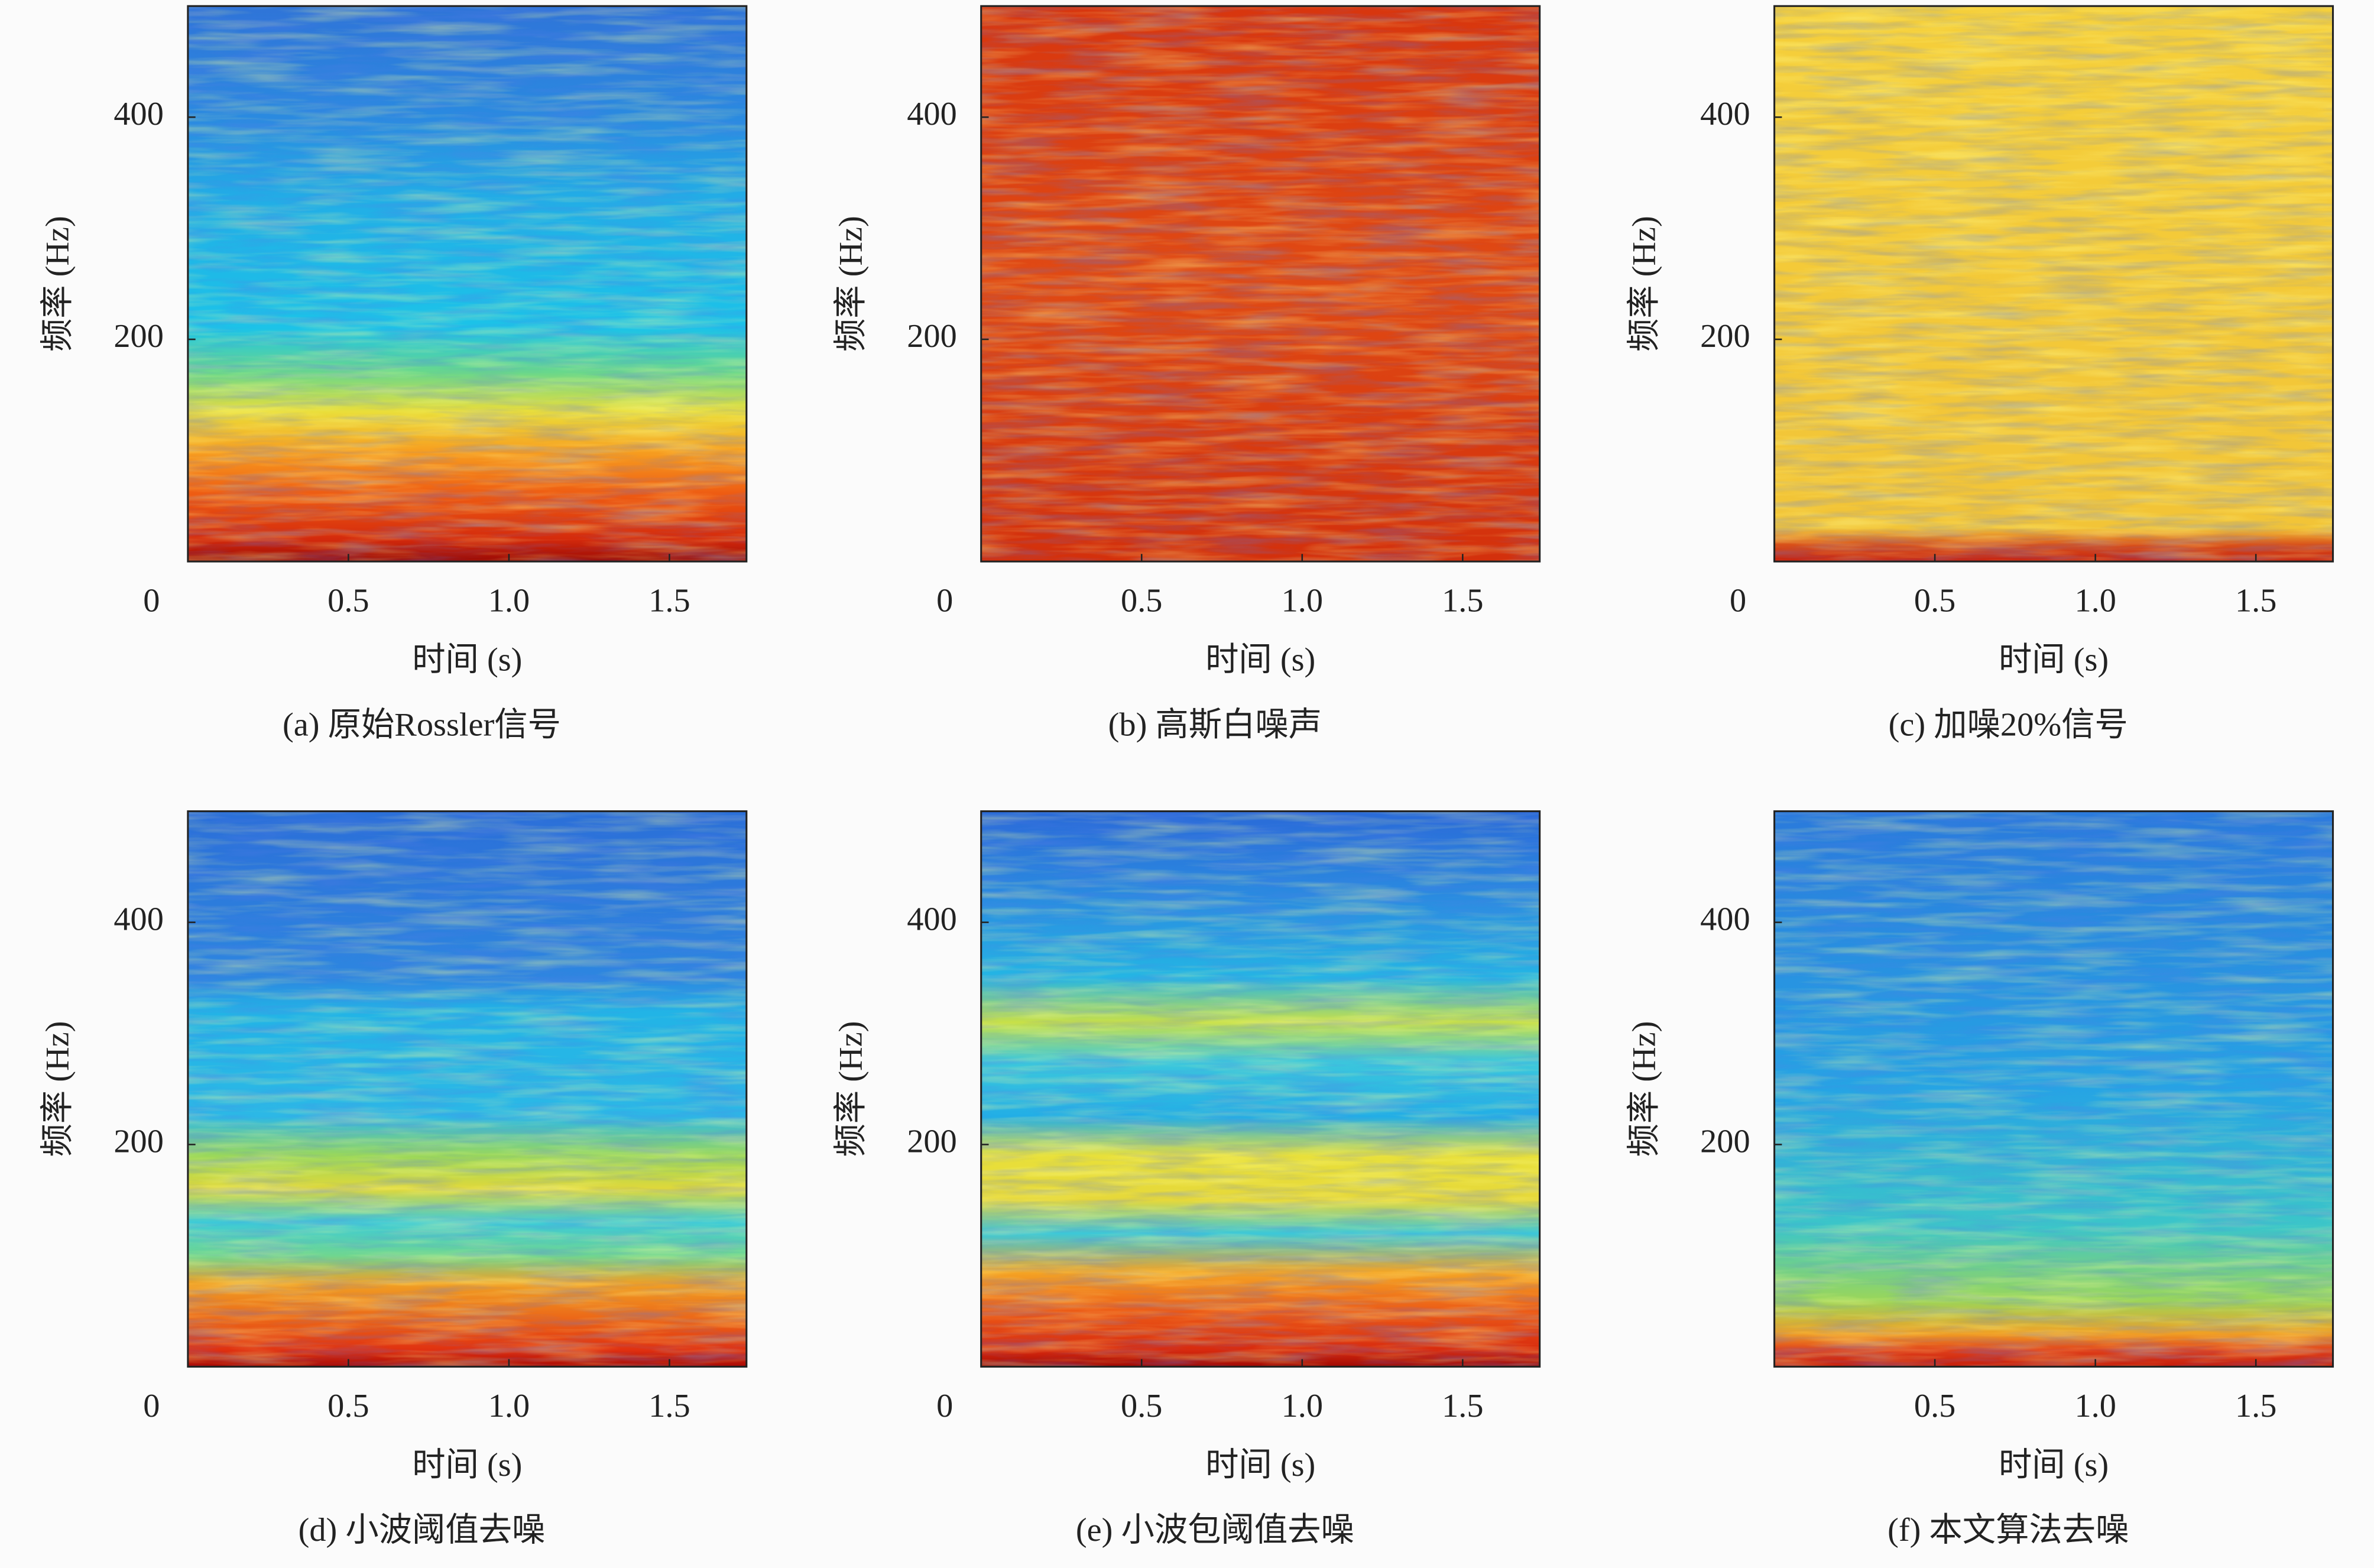  What do you see at coordinates (422, 1530) in the screenshot?
I see `panel-caption: (d) 小波阈值去噪` at bounding box center [422, 1530].